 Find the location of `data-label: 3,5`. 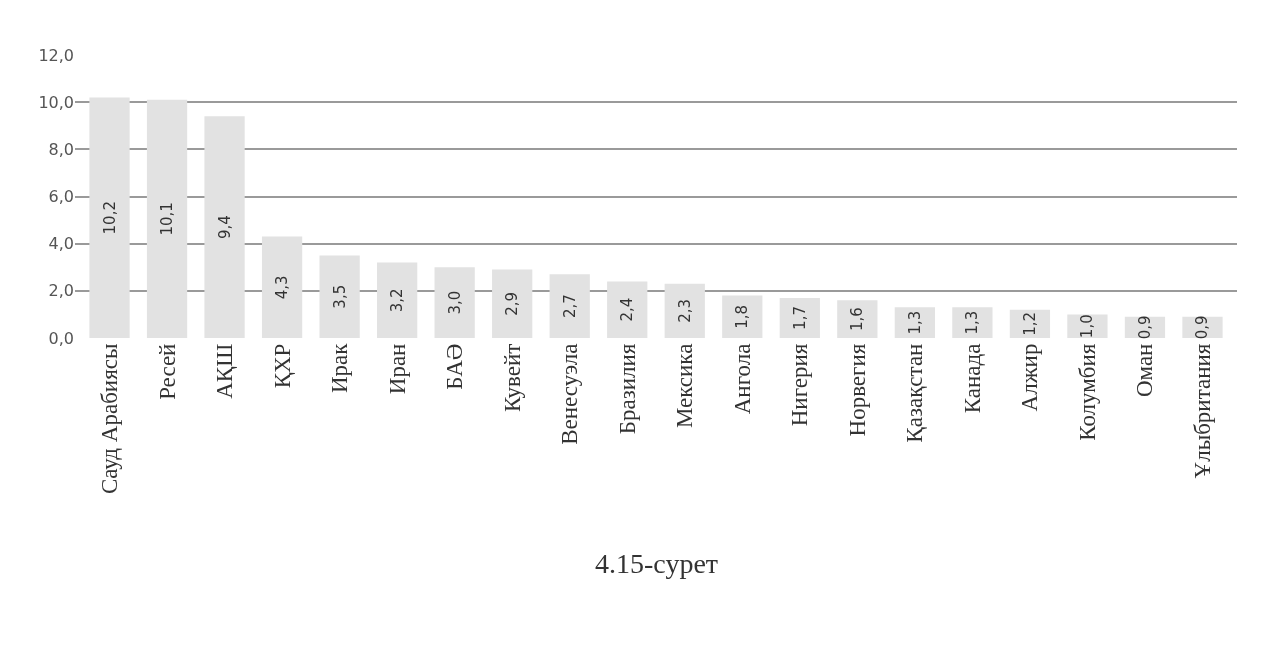

data-label: 3,5 is located at coordinates (339, 296).